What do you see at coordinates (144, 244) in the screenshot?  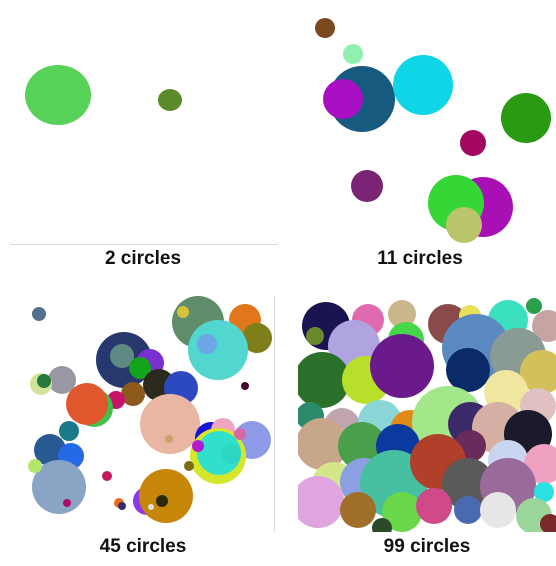 I see `canvas-bottom-border` at bounding box center [144, 244].